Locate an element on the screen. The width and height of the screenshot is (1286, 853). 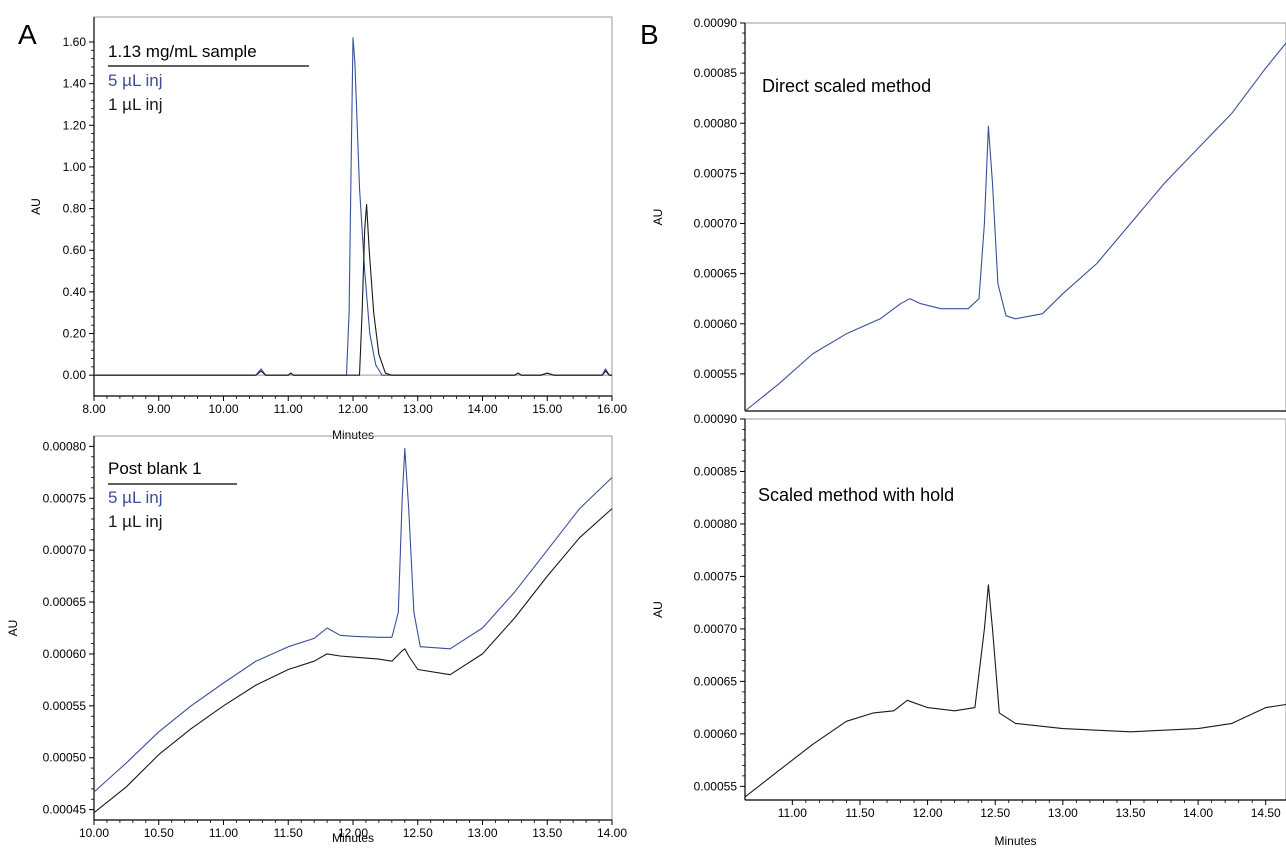
y-tick-label-b-top: 0.00065 is located at coordinates (716, 274).